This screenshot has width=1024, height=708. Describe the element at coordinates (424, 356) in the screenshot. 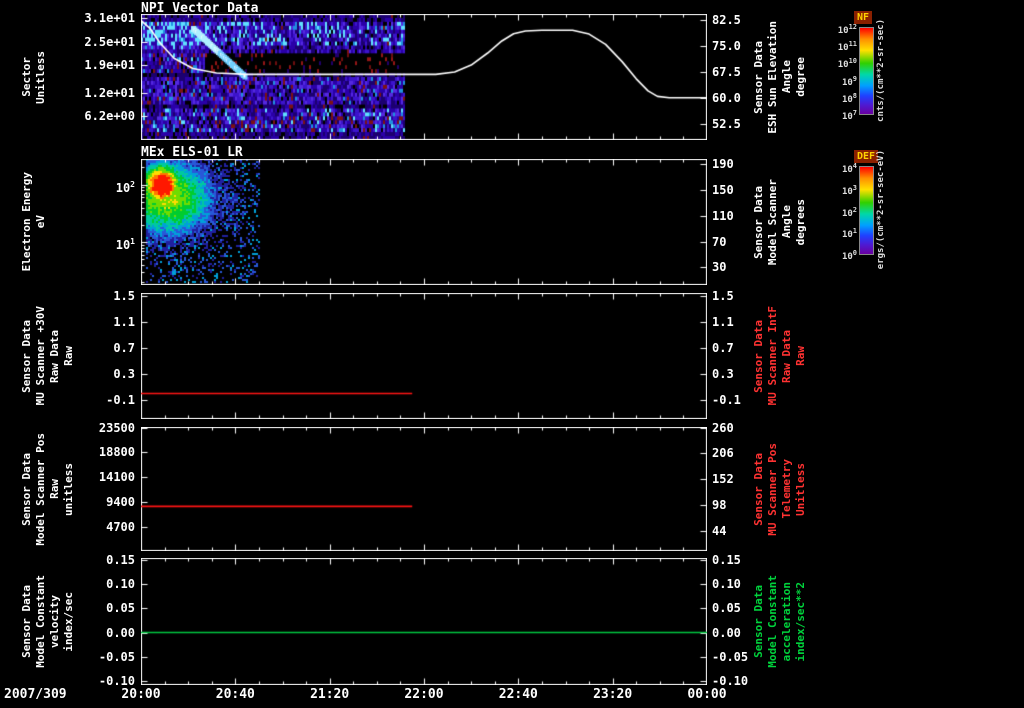

I see `panel-3-plot-canvas` at that location.